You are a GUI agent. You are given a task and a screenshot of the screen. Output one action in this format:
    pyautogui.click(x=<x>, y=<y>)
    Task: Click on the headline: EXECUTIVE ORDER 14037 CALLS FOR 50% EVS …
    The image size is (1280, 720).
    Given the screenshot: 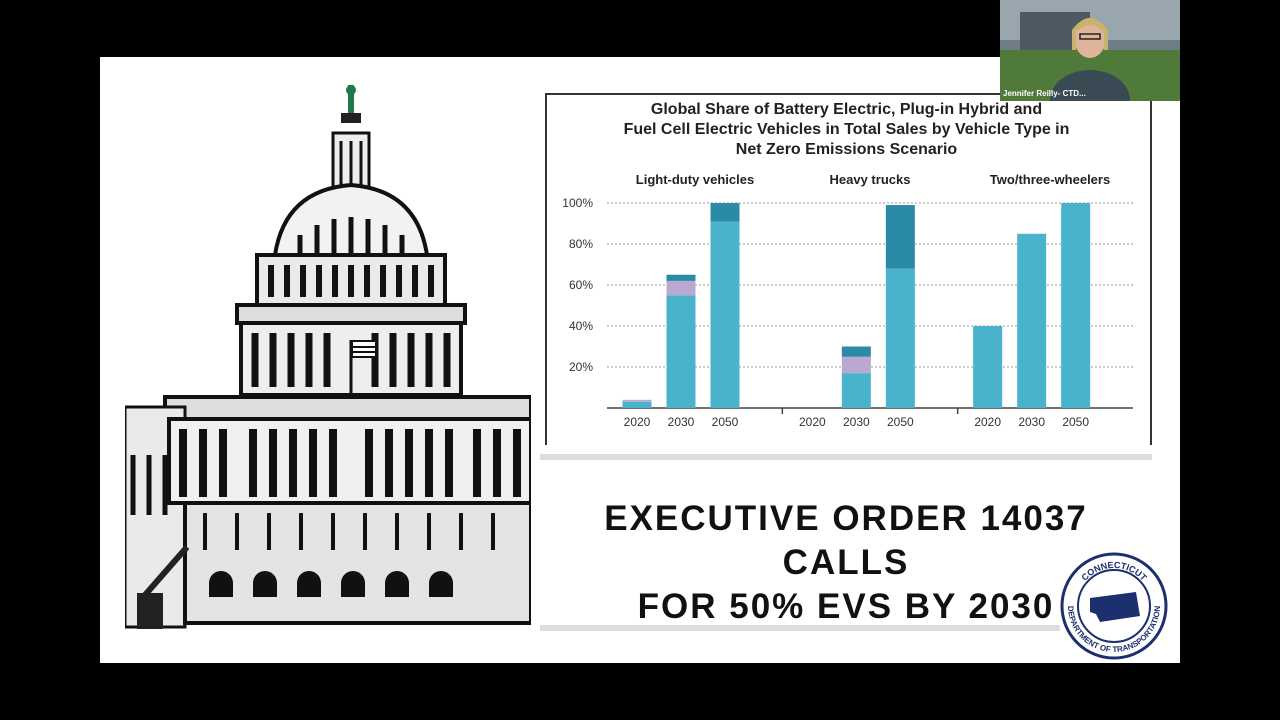 What is the action you would take?
    pyautogui.click(x=846, y=563)
    